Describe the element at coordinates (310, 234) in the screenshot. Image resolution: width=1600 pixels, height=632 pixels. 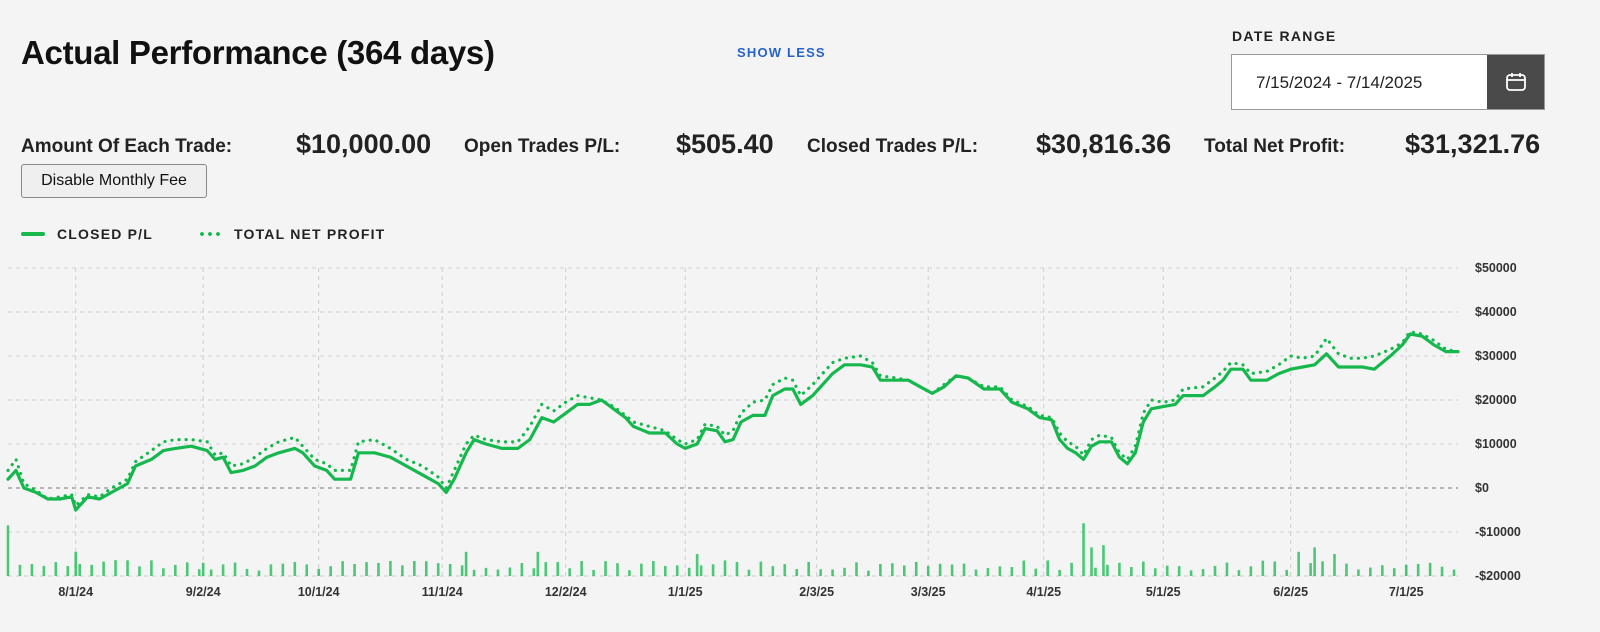
I see `legend-label: TOTAL NET PROFIT` at that location.